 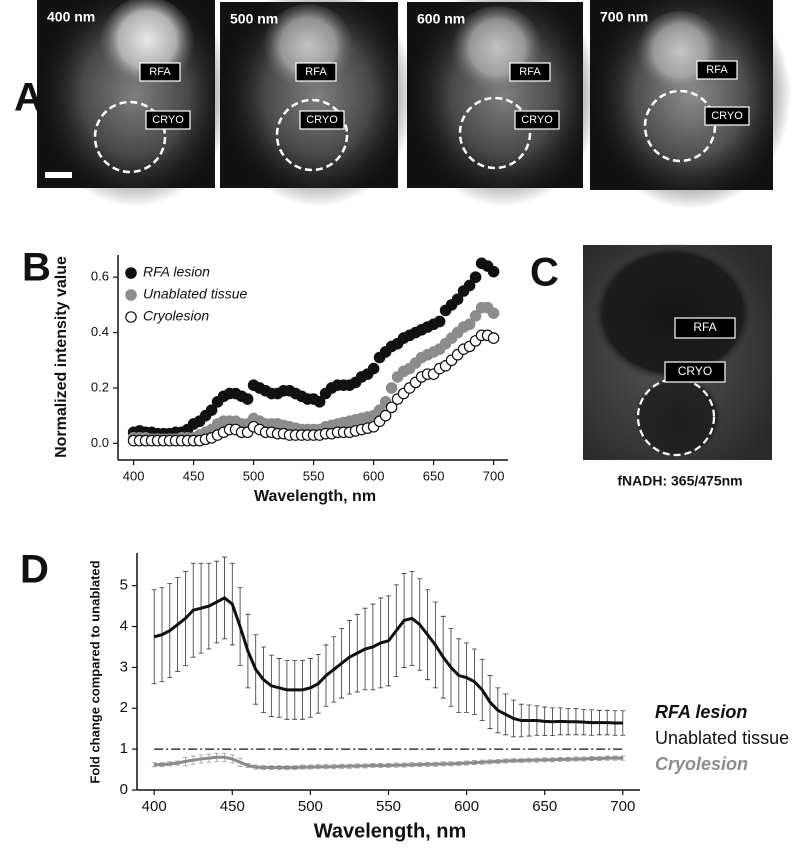 I want to click on y-tick-label: 3, so click(x=124, y=666).